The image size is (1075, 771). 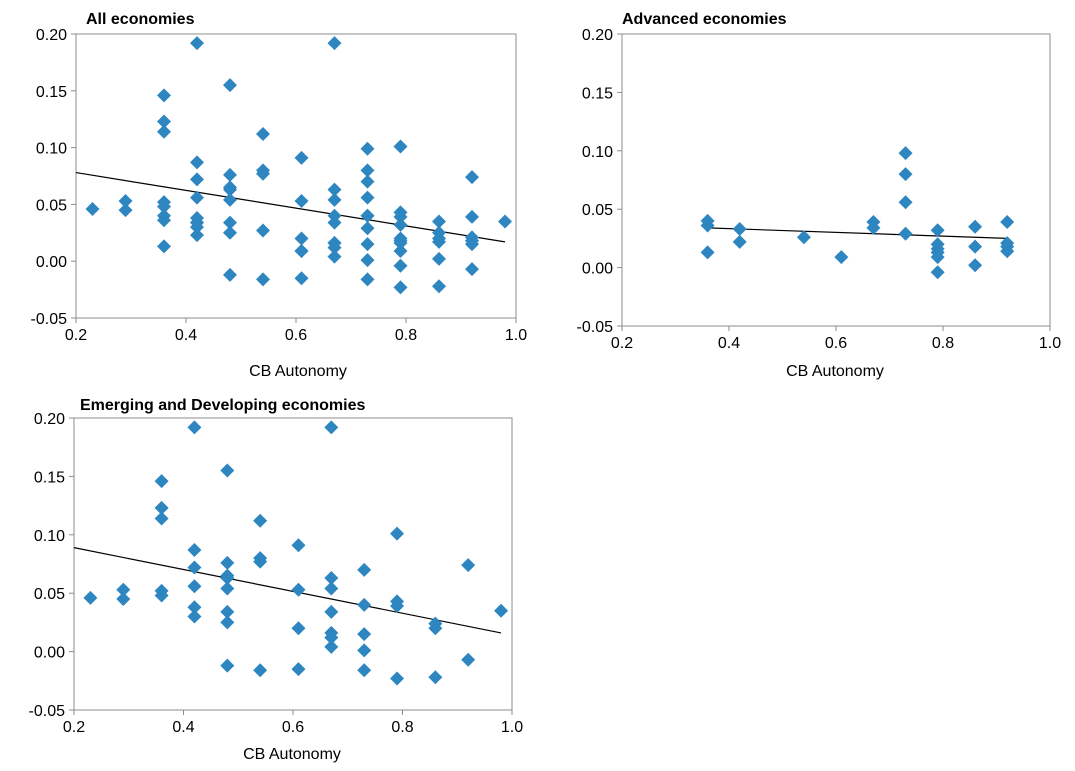 What do you see at coordinates (183, 727) in the screenshot?
I see `x-tick-label: 0.4` at bounding box center [183, 727].